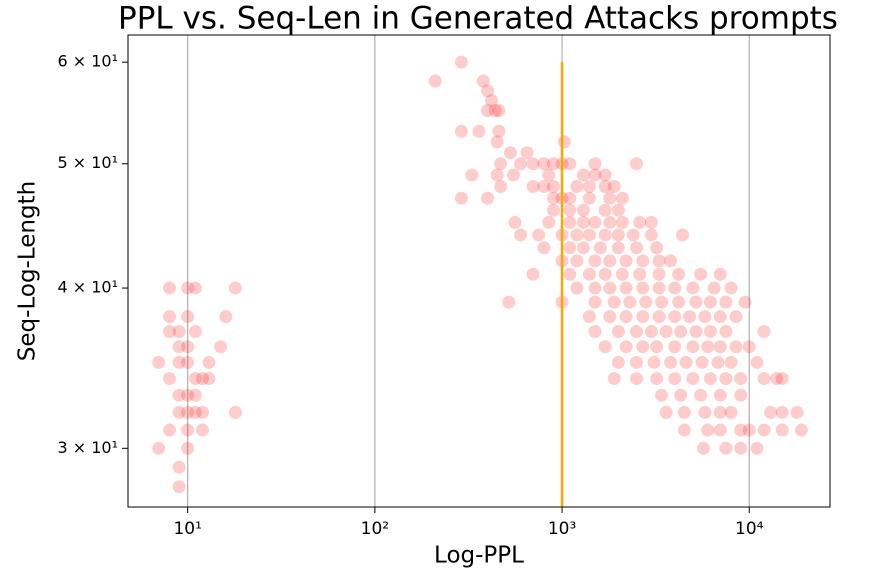  I want to click on x-tick-label: 10¹, so click(187, 529).